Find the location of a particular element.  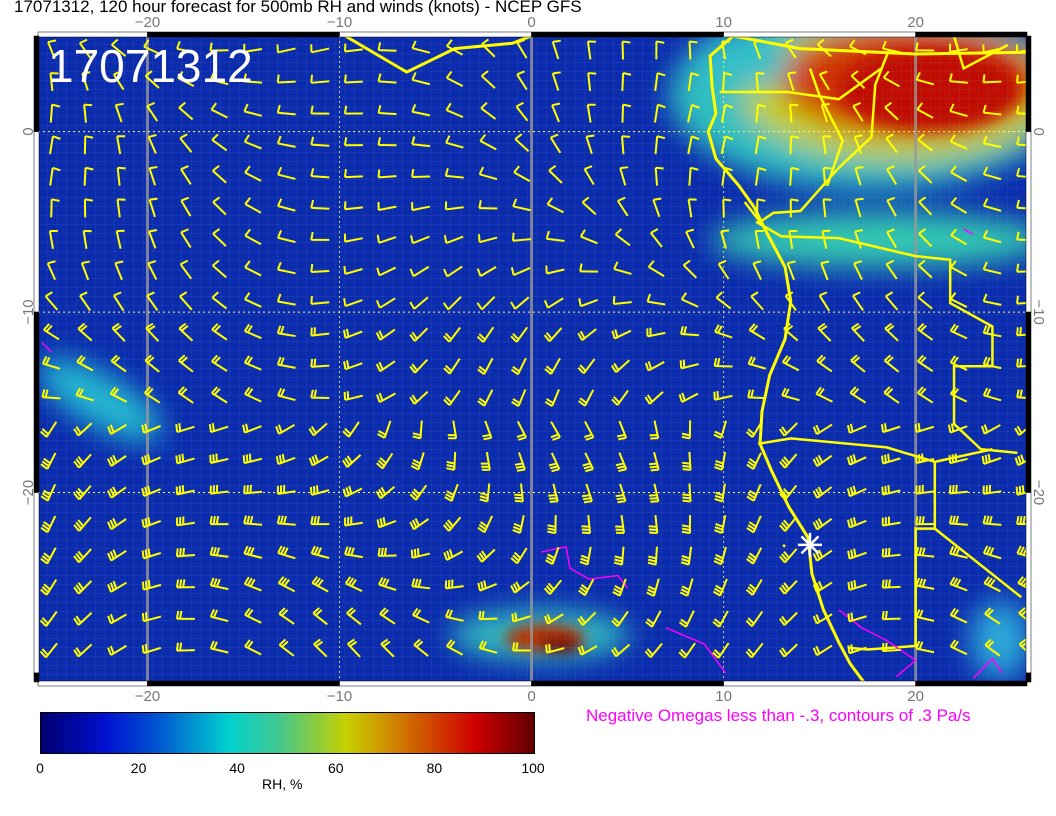

lon-tick-label: 20 is located at coordinates (915, 22).